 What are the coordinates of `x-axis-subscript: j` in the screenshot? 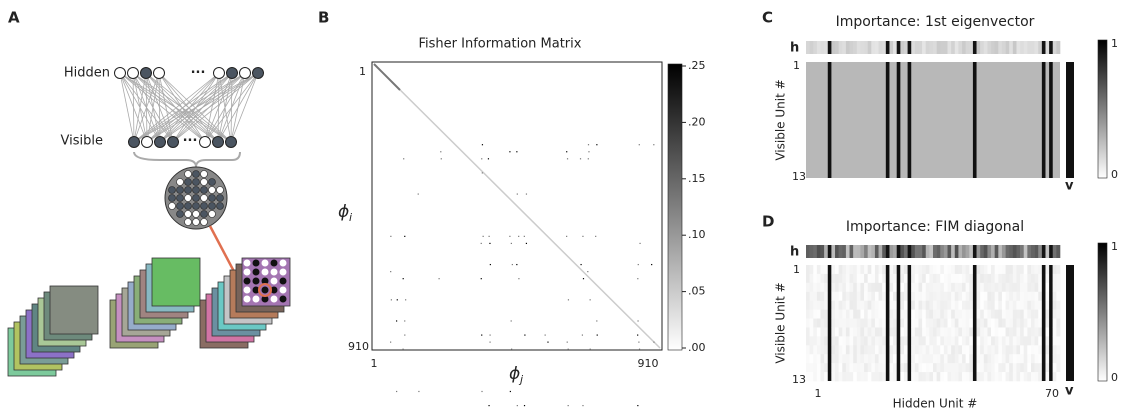 It's located at (521, 379).